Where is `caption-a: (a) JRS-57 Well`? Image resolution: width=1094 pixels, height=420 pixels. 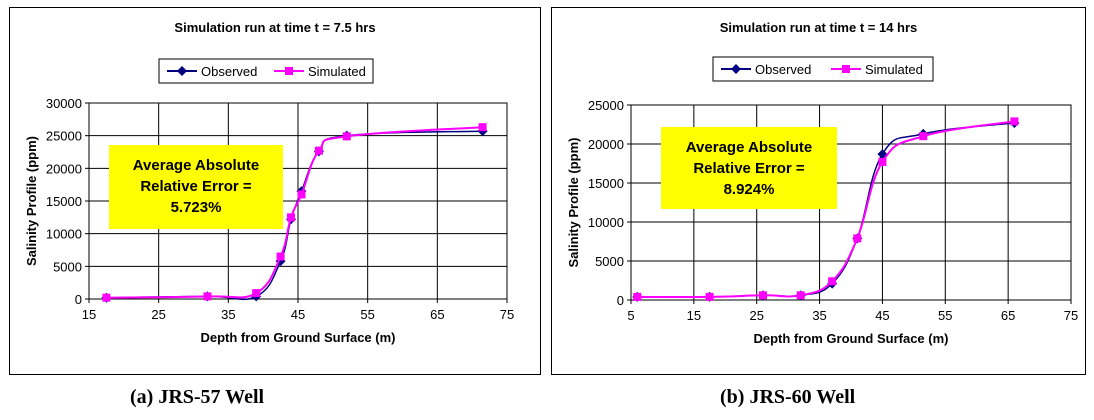 caption-a: (a) JRS-57 Well is located at coordinates (197, 397).